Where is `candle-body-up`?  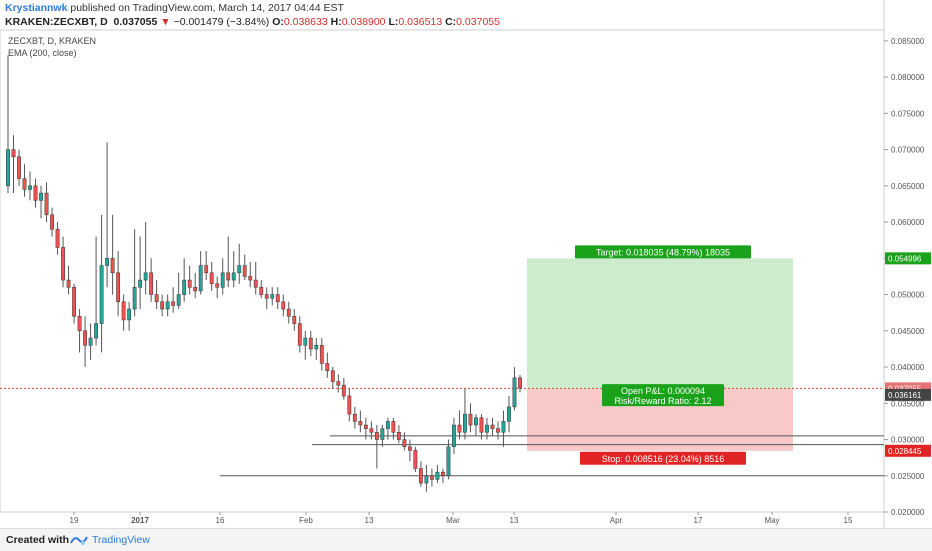
candle-body-up is located at coordinates (509, 414).